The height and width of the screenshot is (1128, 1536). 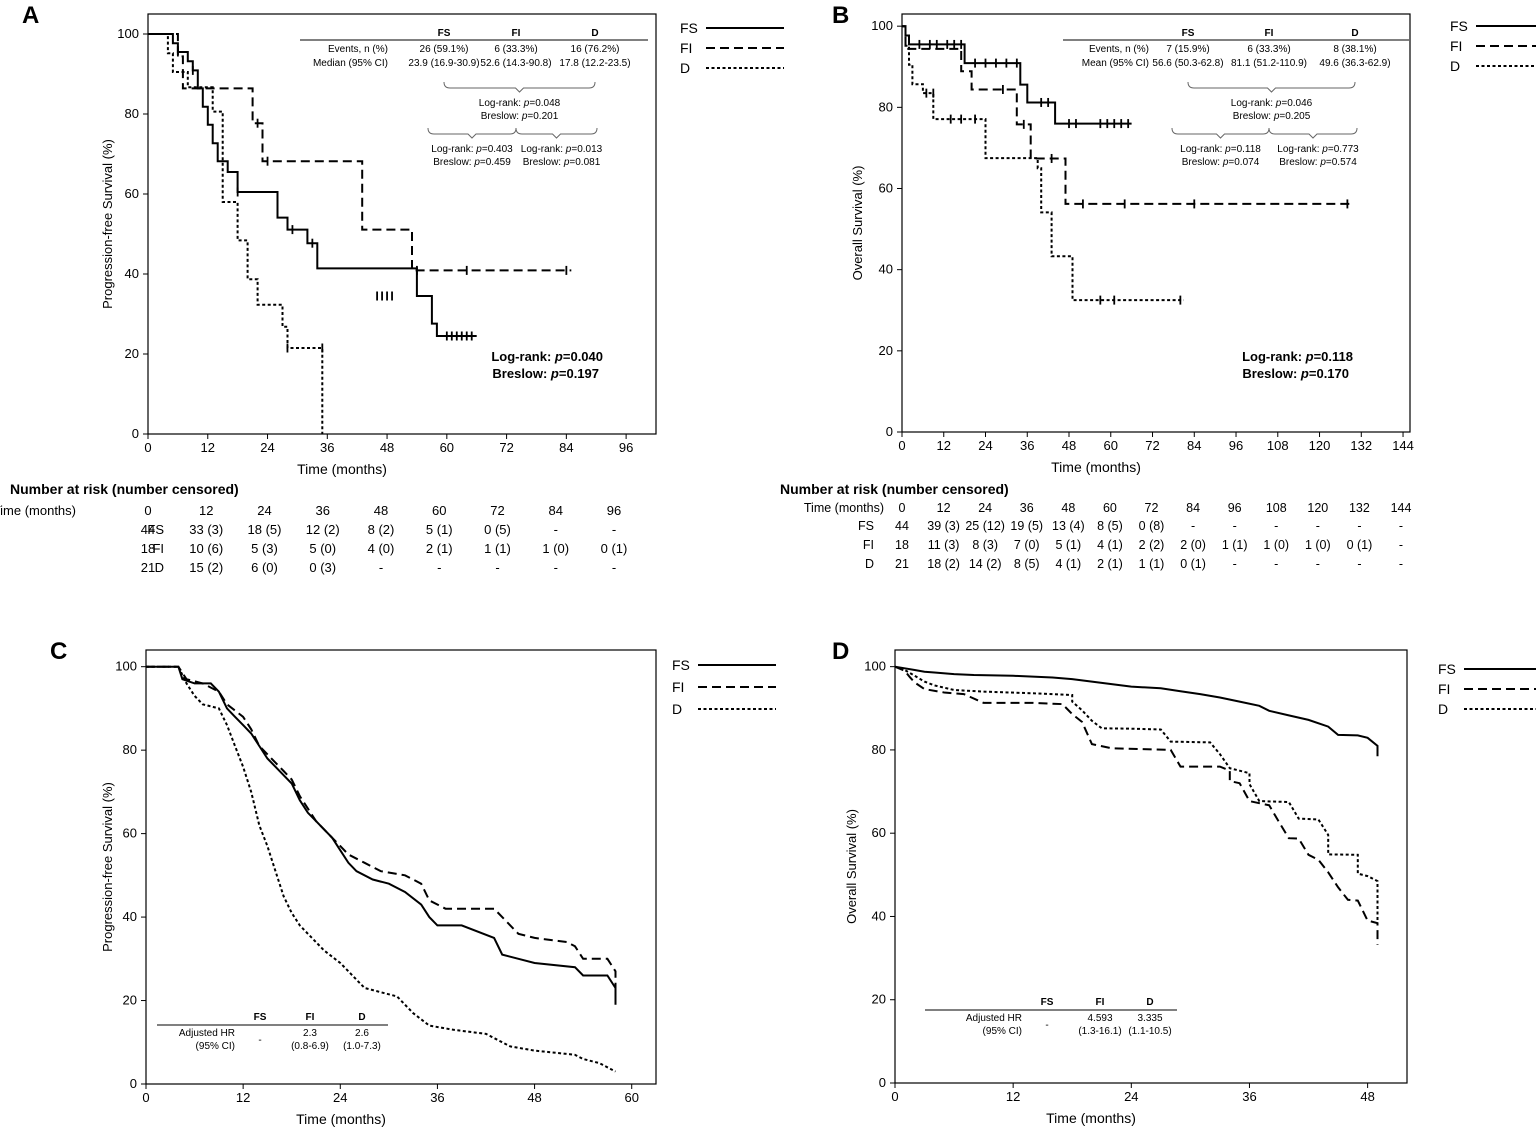 I want to click on right-test-logrank: Log-rank: p=0.773, so click(x=1318, y=149).